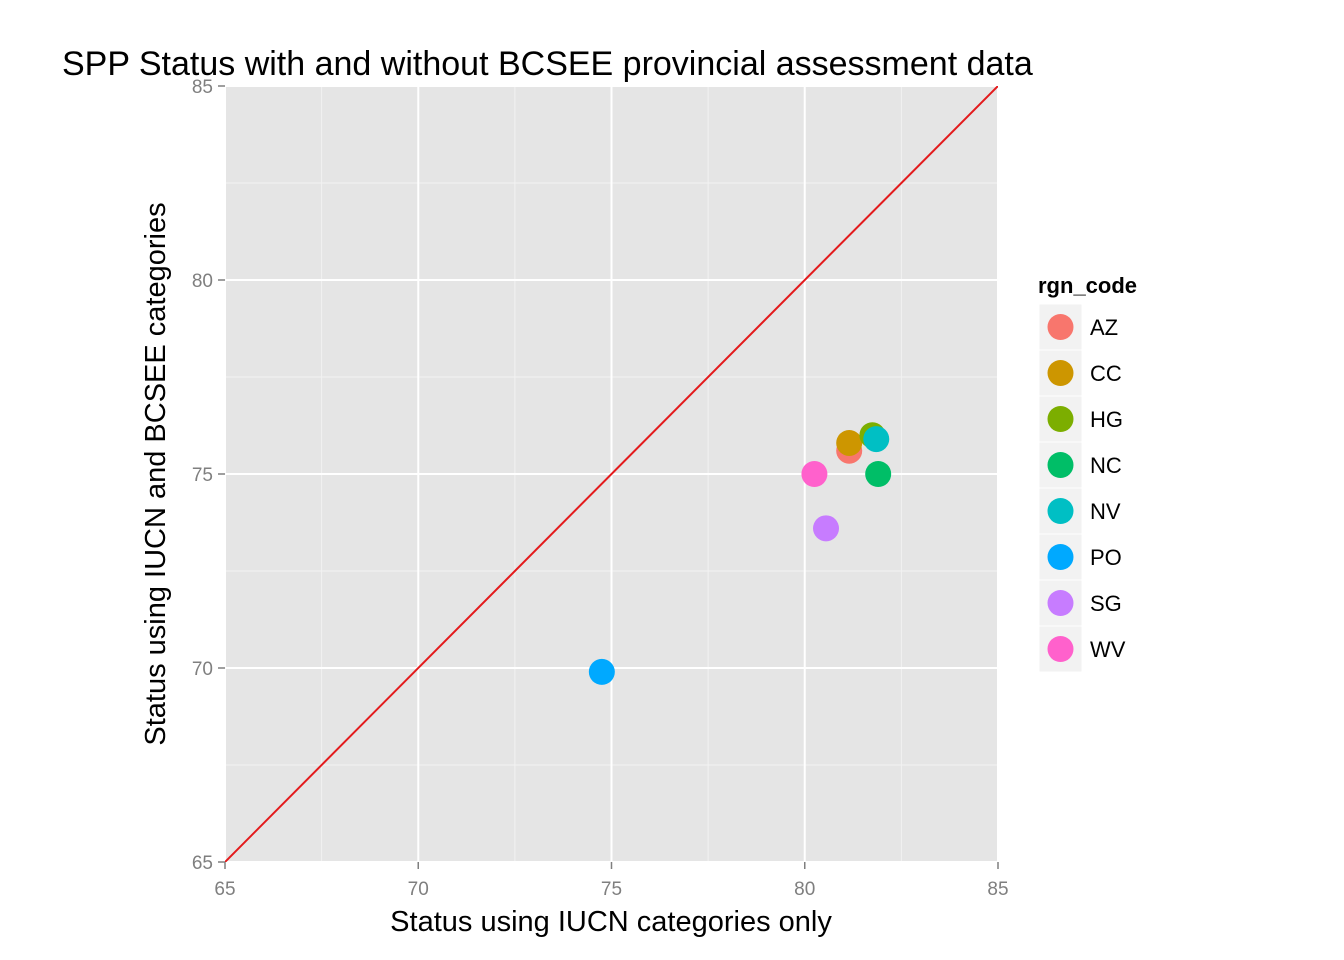 This screenshot has width=1344, height=960. What do you see at coordinates (1087, 285) in the screenshot?
I see `legend-title: rgn_code` at bounding box center [1087, 285].